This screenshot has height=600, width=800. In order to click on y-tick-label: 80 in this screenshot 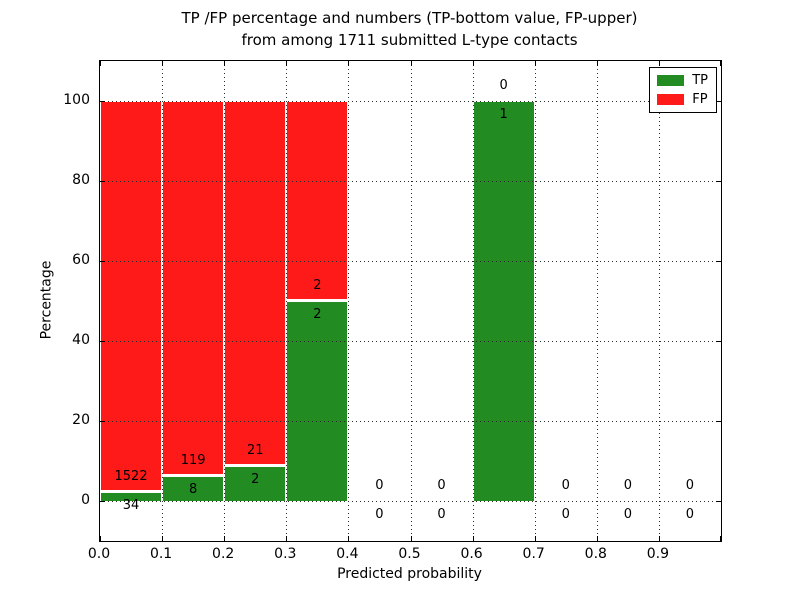, I will do `click(81, 180)`.